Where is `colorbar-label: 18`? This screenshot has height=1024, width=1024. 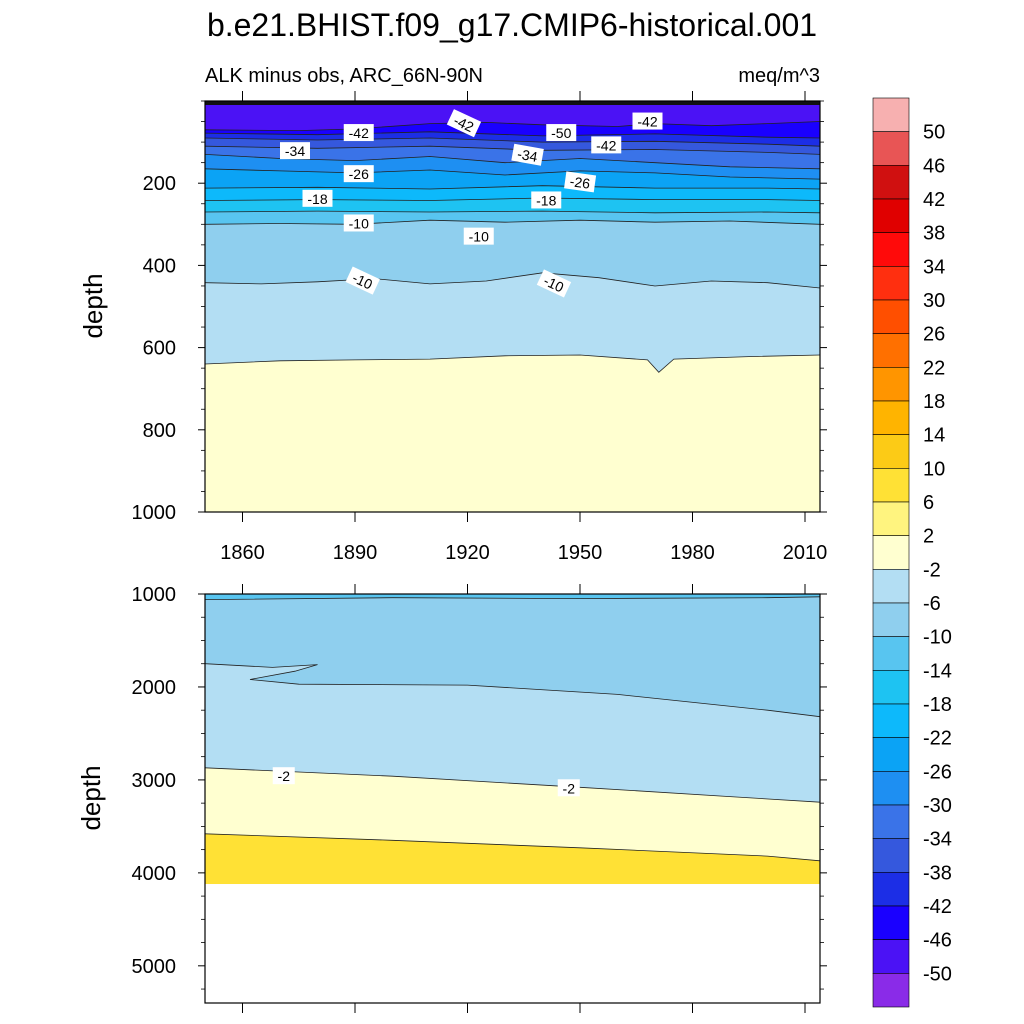 colorbar-label: 18 is located at coordinates (934, 402).